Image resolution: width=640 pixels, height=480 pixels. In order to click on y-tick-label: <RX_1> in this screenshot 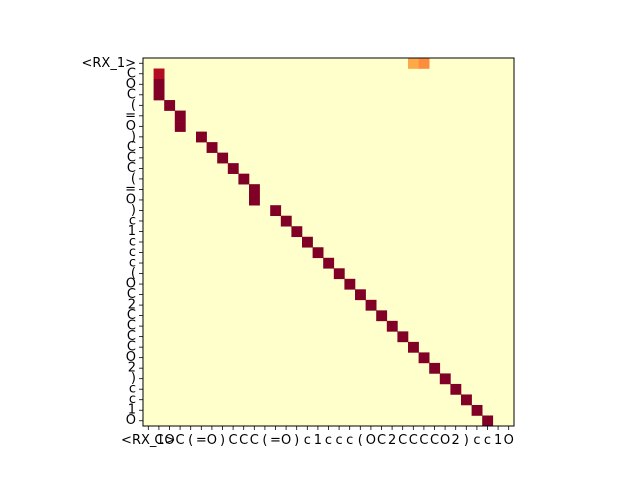, I will do `click(109, 63)`.